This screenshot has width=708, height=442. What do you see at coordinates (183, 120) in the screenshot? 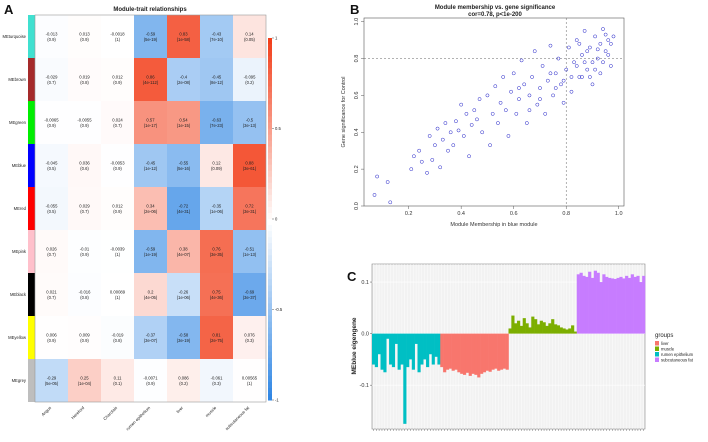
I see `cell-value: 0.54` at bounding box center [183, 120].